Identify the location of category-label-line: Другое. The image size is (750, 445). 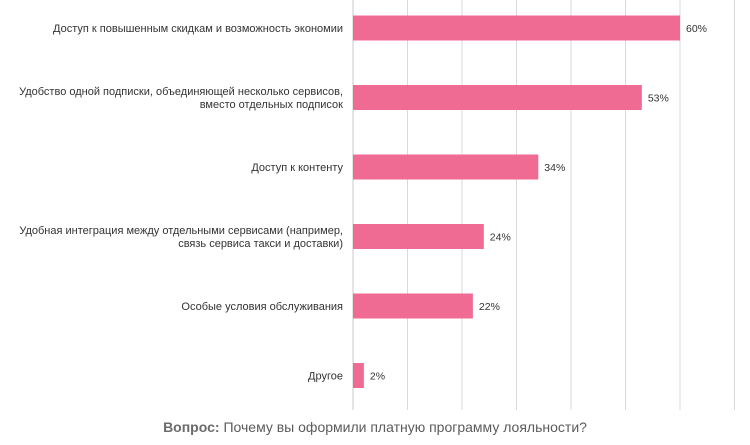
(325, 377).